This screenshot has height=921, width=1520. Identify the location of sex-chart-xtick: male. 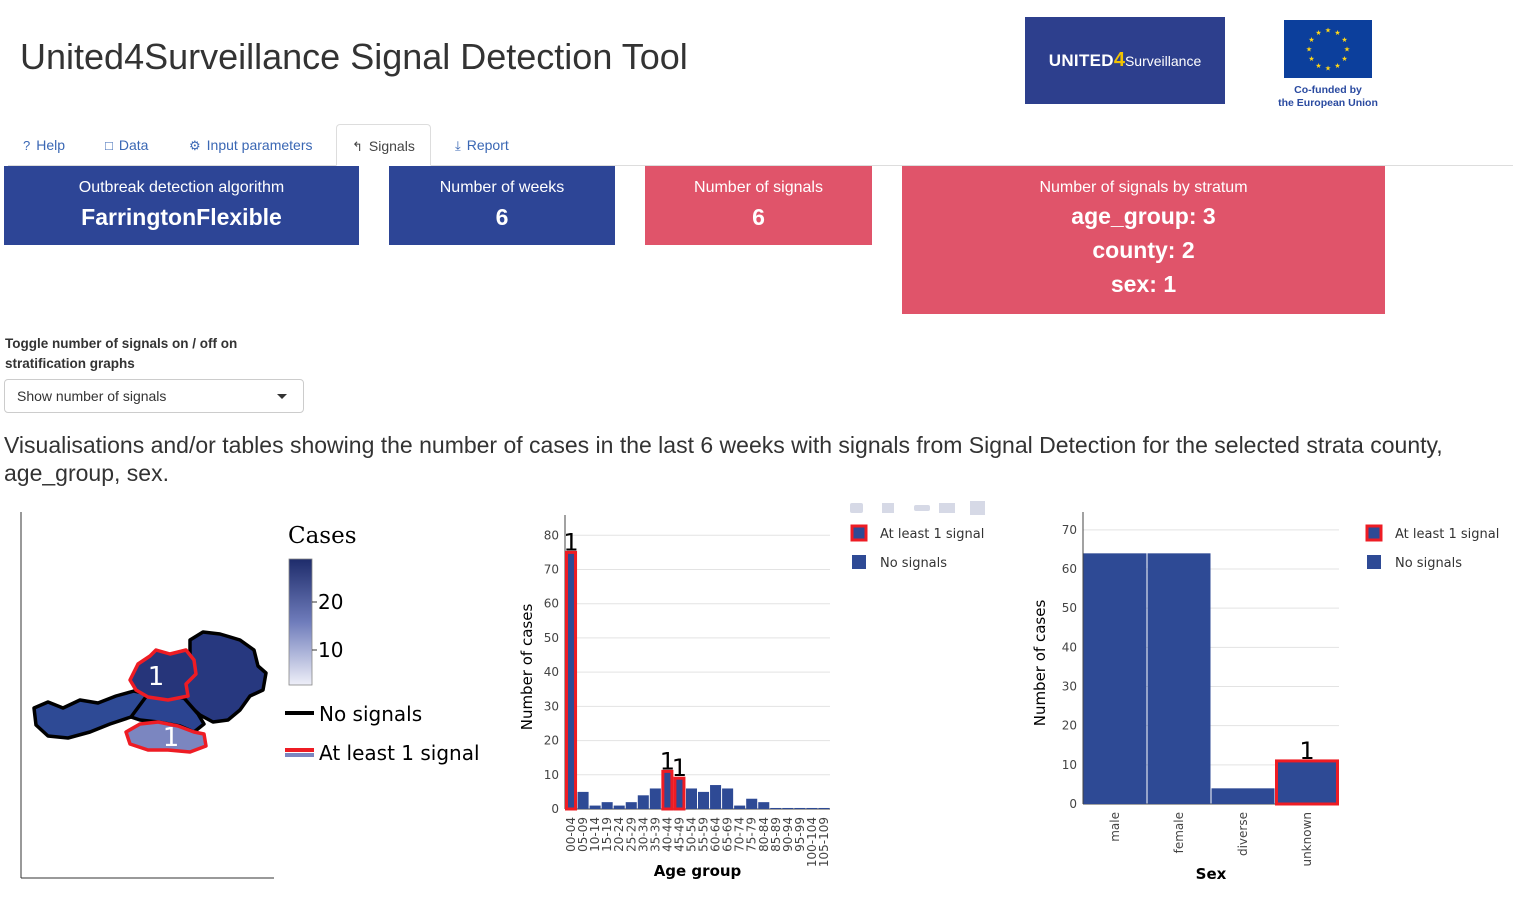
(1115, 827).